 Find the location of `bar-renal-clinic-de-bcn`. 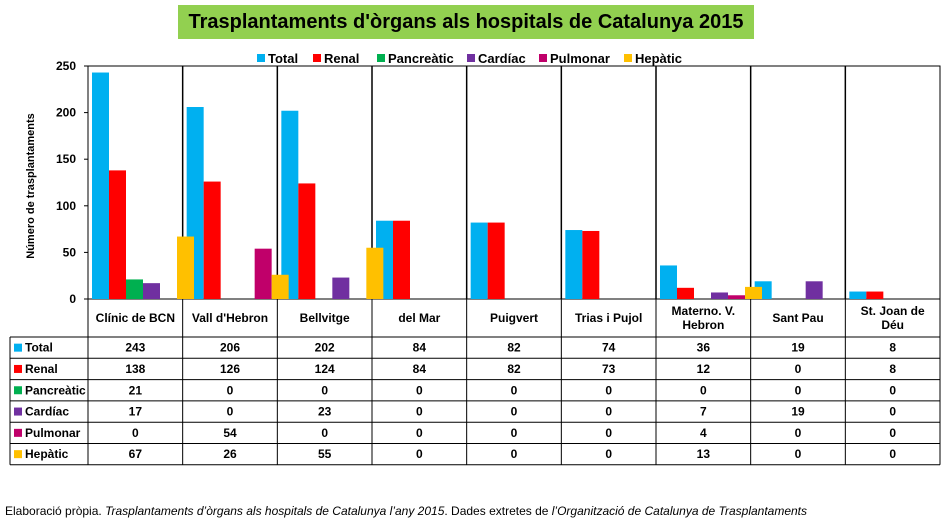

bar-renal-clinic-de-bcn is located at coordinates (117, 234).